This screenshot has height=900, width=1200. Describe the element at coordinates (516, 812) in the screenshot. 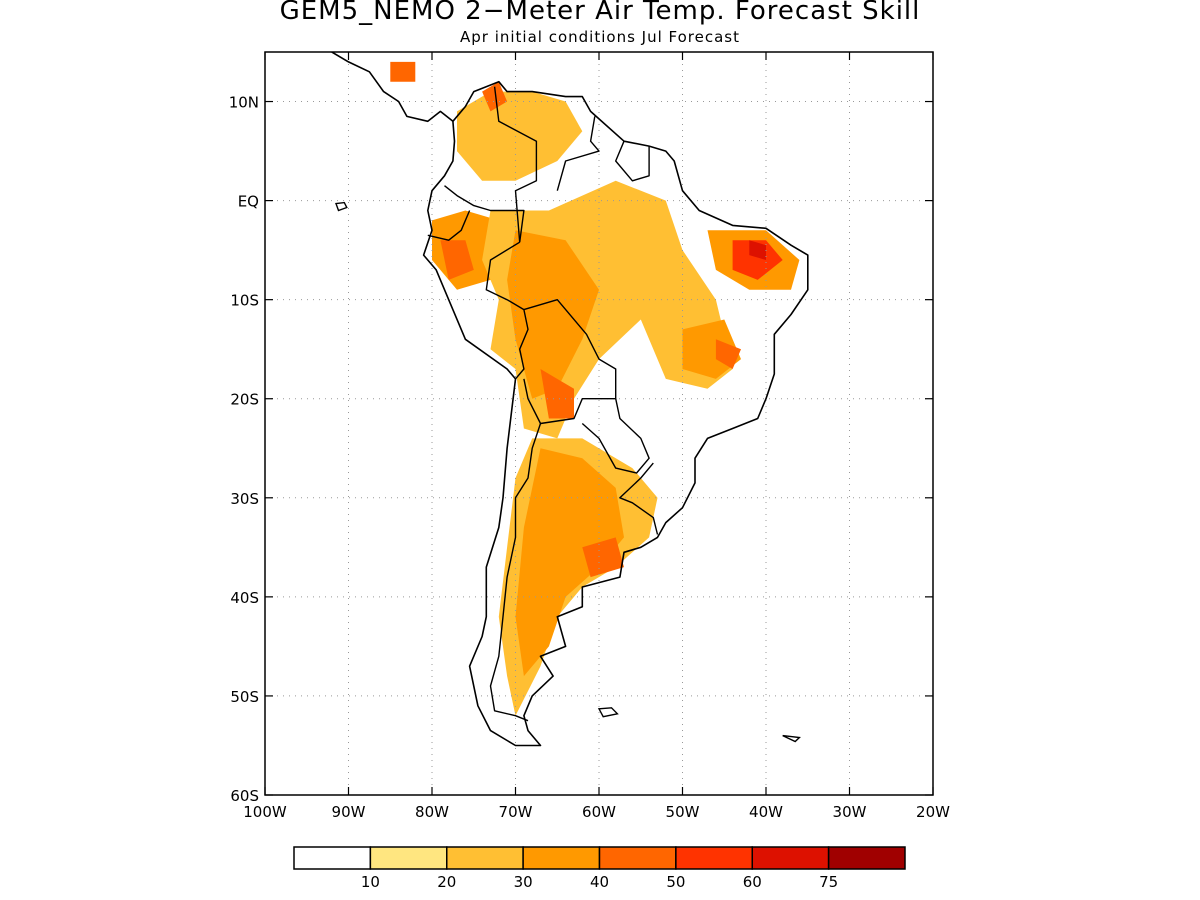

I see `lon-tick-label: 70W` at that location.